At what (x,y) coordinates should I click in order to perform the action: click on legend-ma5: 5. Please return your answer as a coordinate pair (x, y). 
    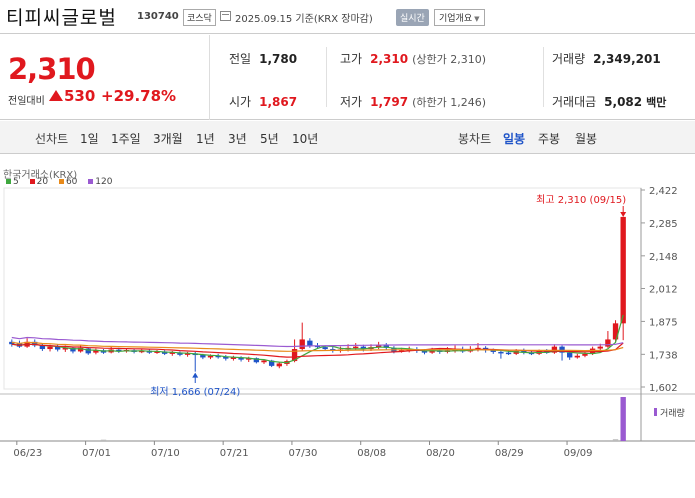
    Looking at the image, I should click on (14, 182).